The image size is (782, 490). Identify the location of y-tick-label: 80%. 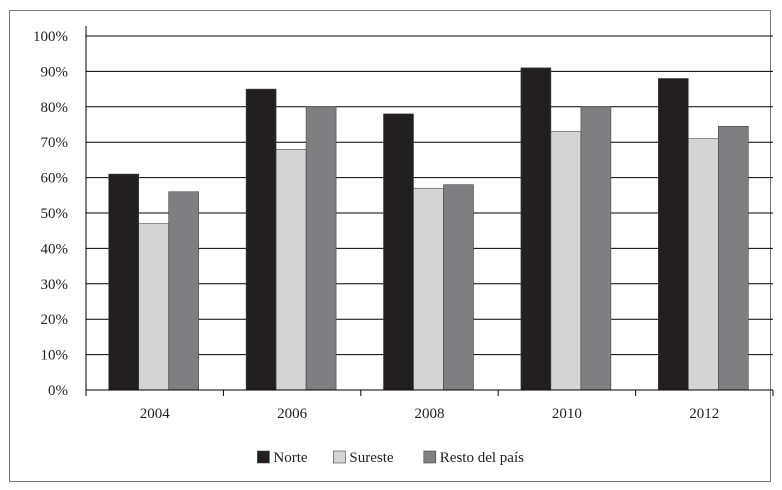
(55, 108).